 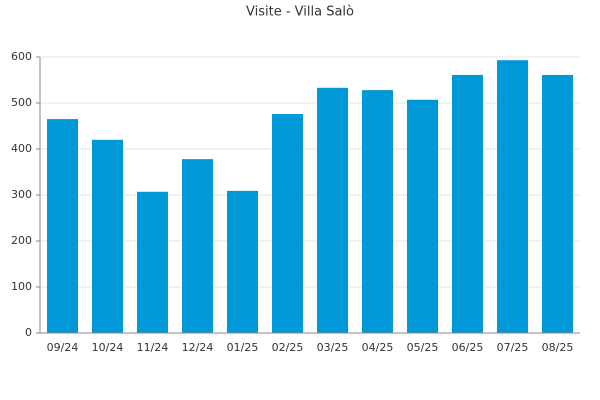 I want to click on x-tick-label: 06/25, so click(x=468, y=347).